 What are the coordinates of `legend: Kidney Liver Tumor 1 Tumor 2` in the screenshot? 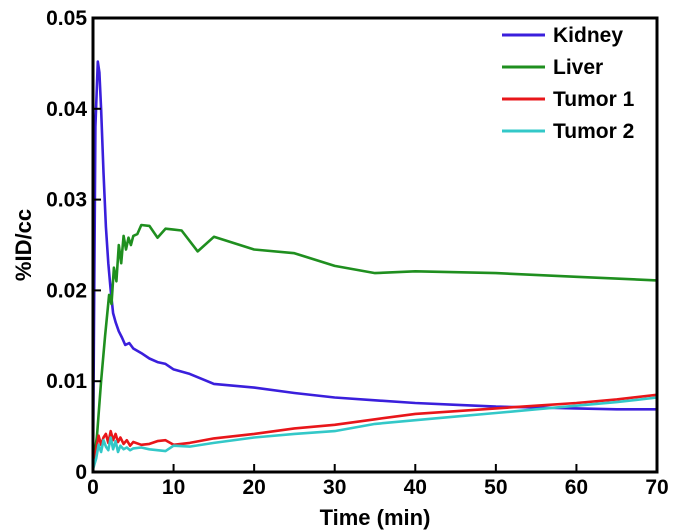 It's located at (568, 83).